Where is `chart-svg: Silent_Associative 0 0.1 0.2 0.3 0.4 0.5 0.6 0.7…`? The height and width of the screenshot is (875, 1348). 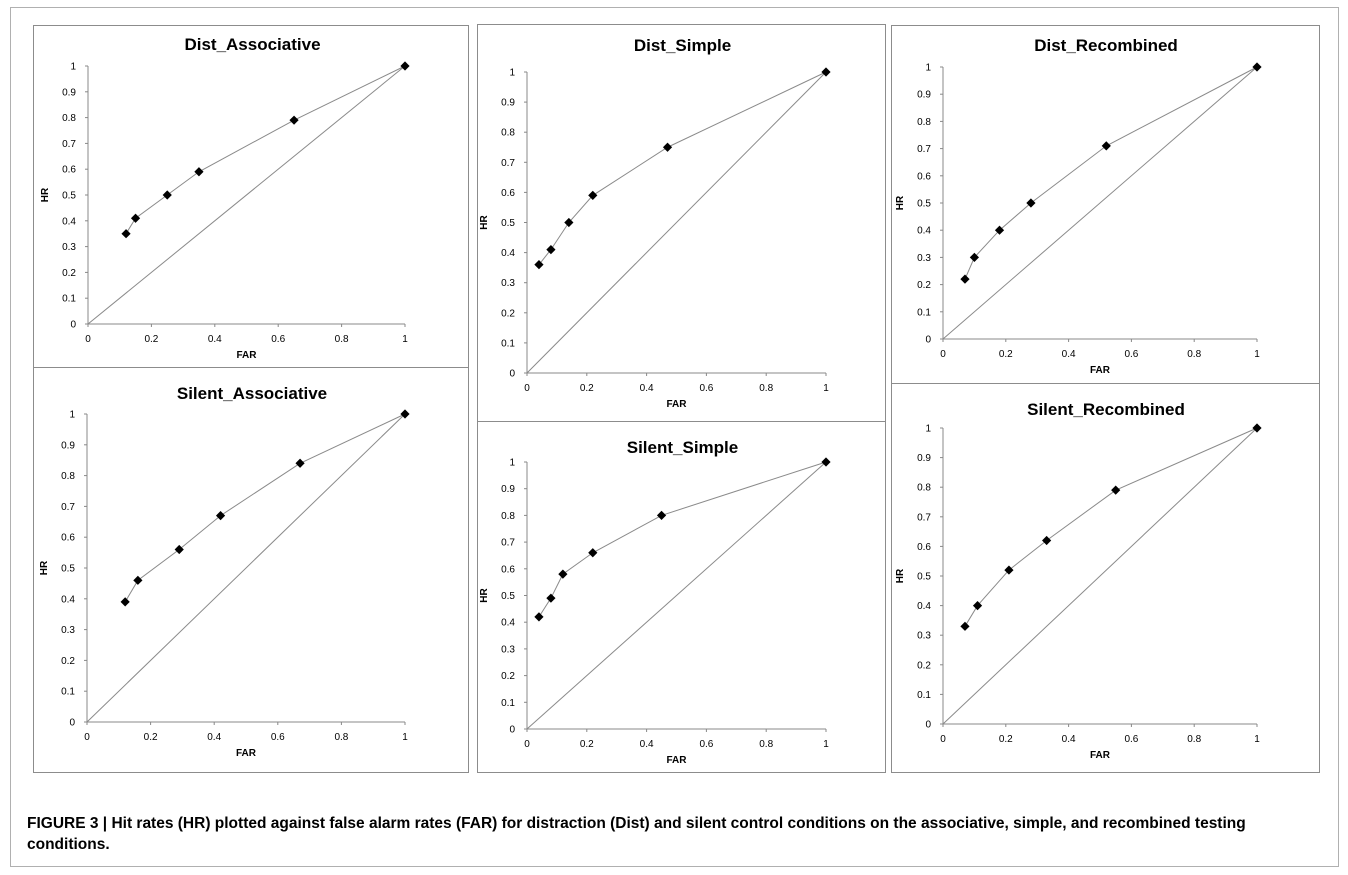 chart-svg: Silent_Associative 0 0.1 0.2 0.3 0.4 0.5 0.6 0.7… is located at coordinates (224, 571).